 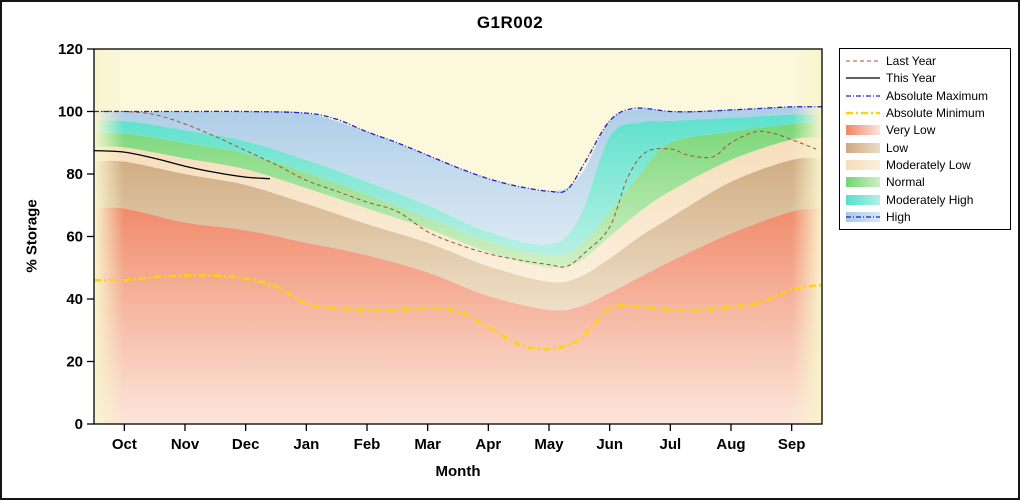 I want to click on x-tick-label: May, so click(x=549, y=444).